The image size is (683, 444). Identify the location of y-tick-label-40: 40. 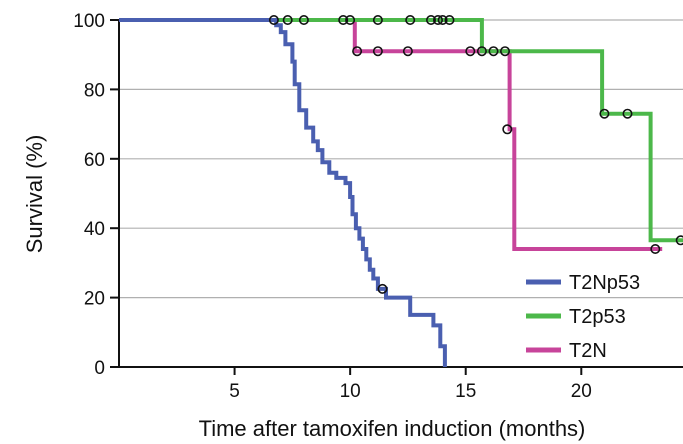
(94, 229).